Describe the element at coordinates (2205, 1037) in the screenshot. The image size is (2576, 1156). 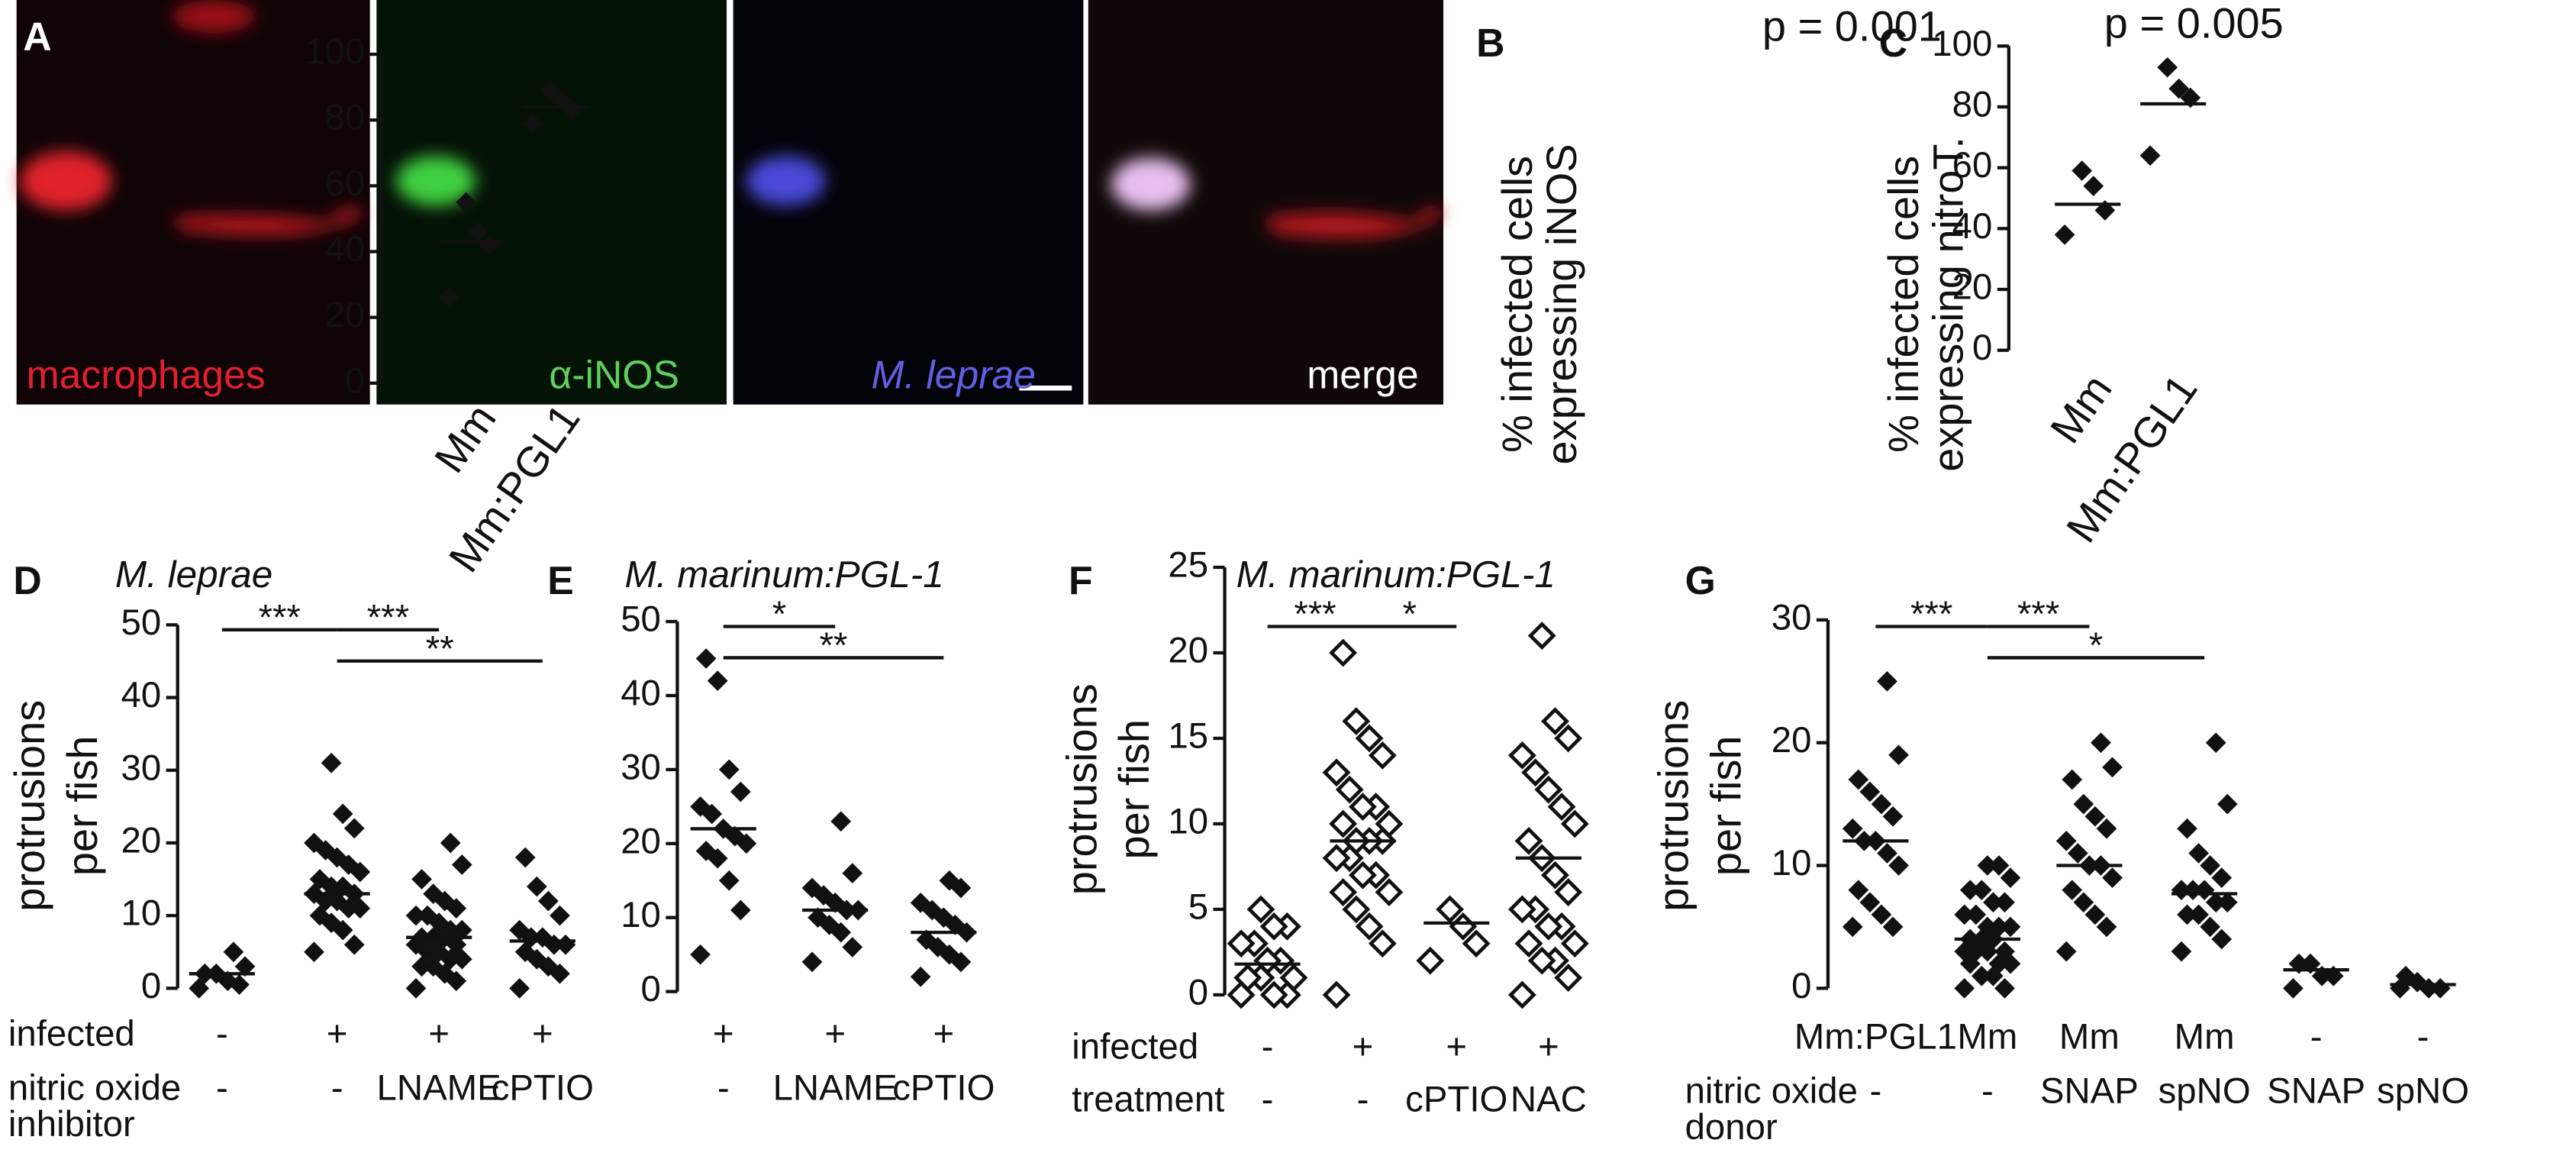
I see `row-value: Mm` at that location.